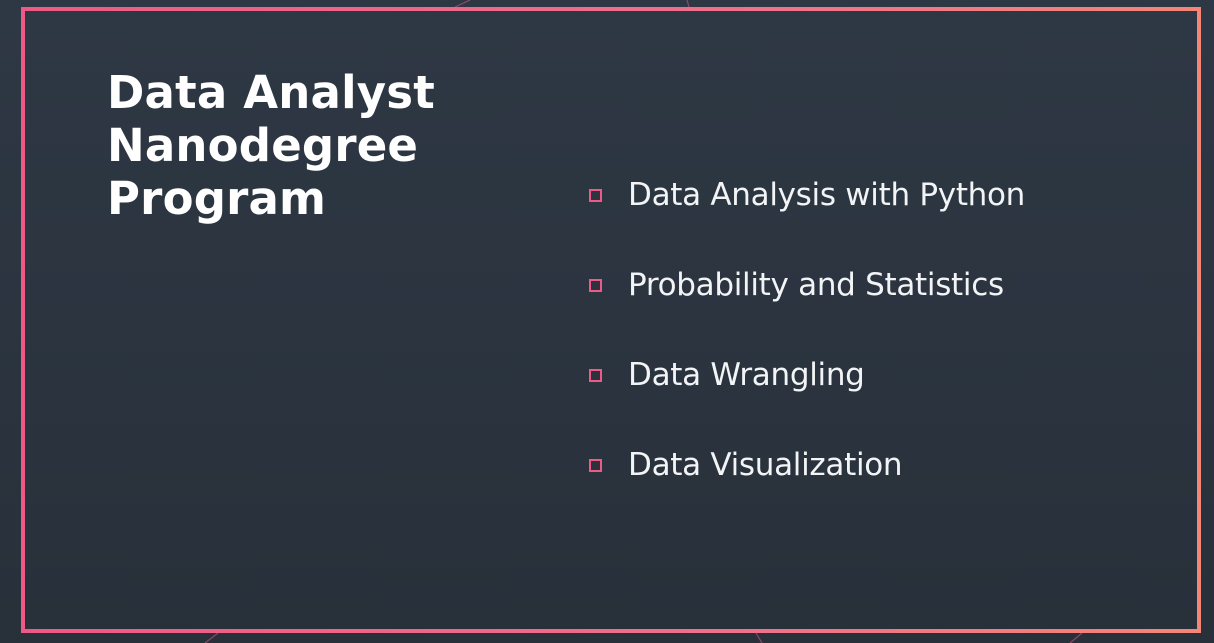 Image resolution: width=1214 pixels, height=643 pixels. What do you see at coordinates (765, 465) in the screenshot?
I see `list-item-label: Data Visualization` at bounding box center [765, 465].